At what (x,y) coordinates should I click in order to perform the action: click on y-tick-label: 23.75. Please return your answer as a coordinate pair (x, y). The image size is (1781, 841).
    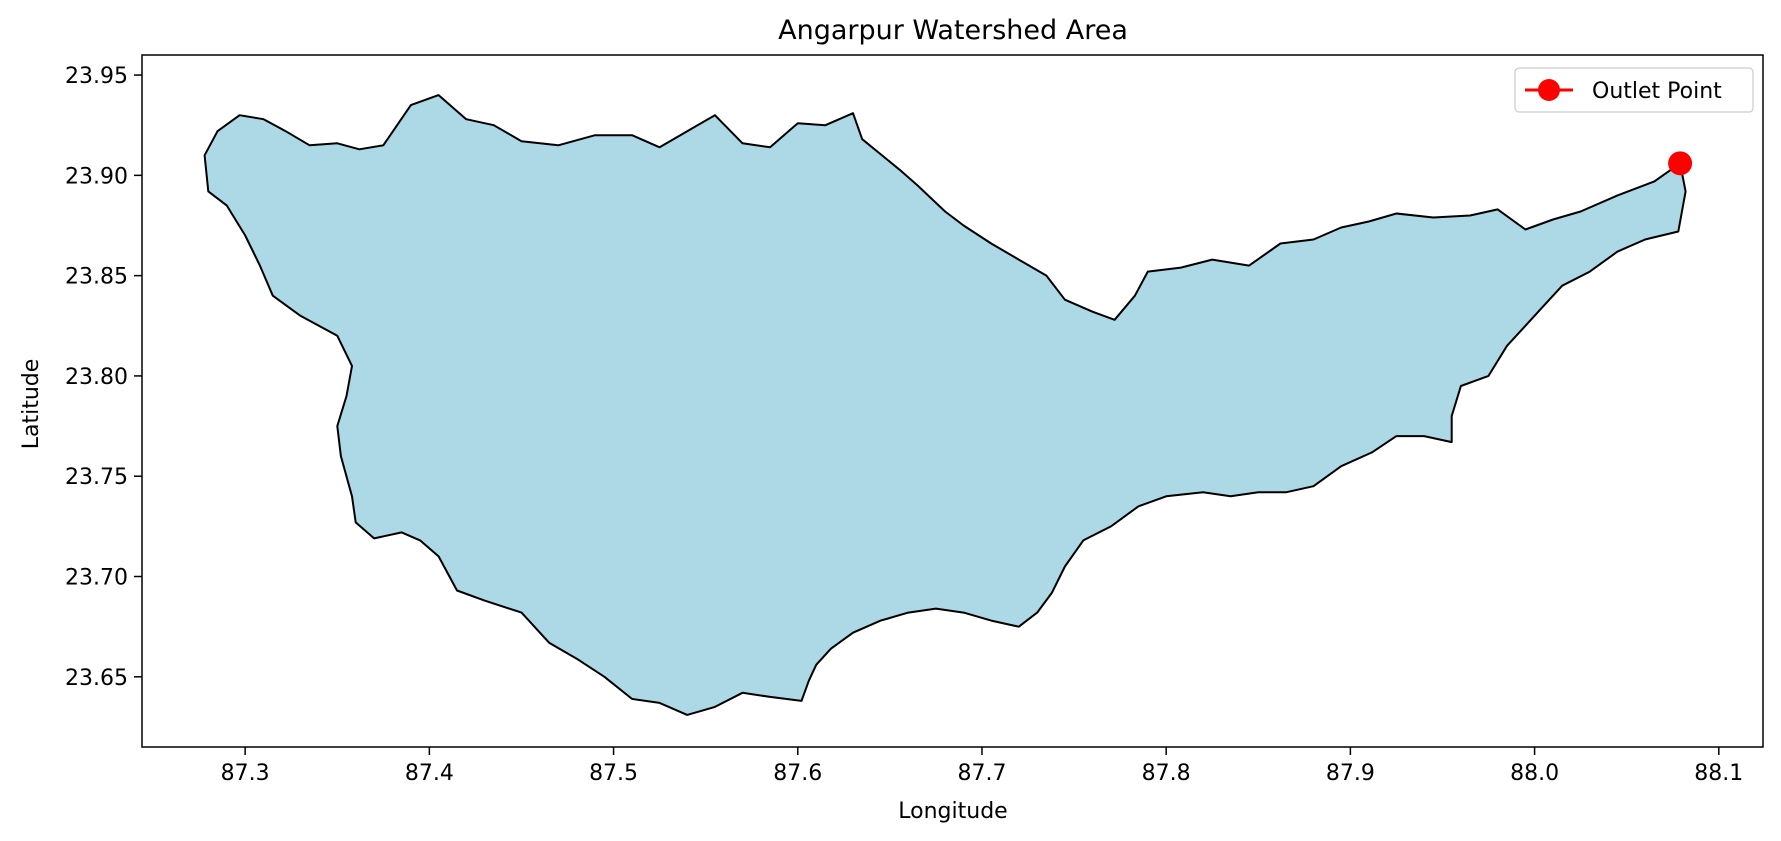
    Looking at the image, I should click on (96, 477).